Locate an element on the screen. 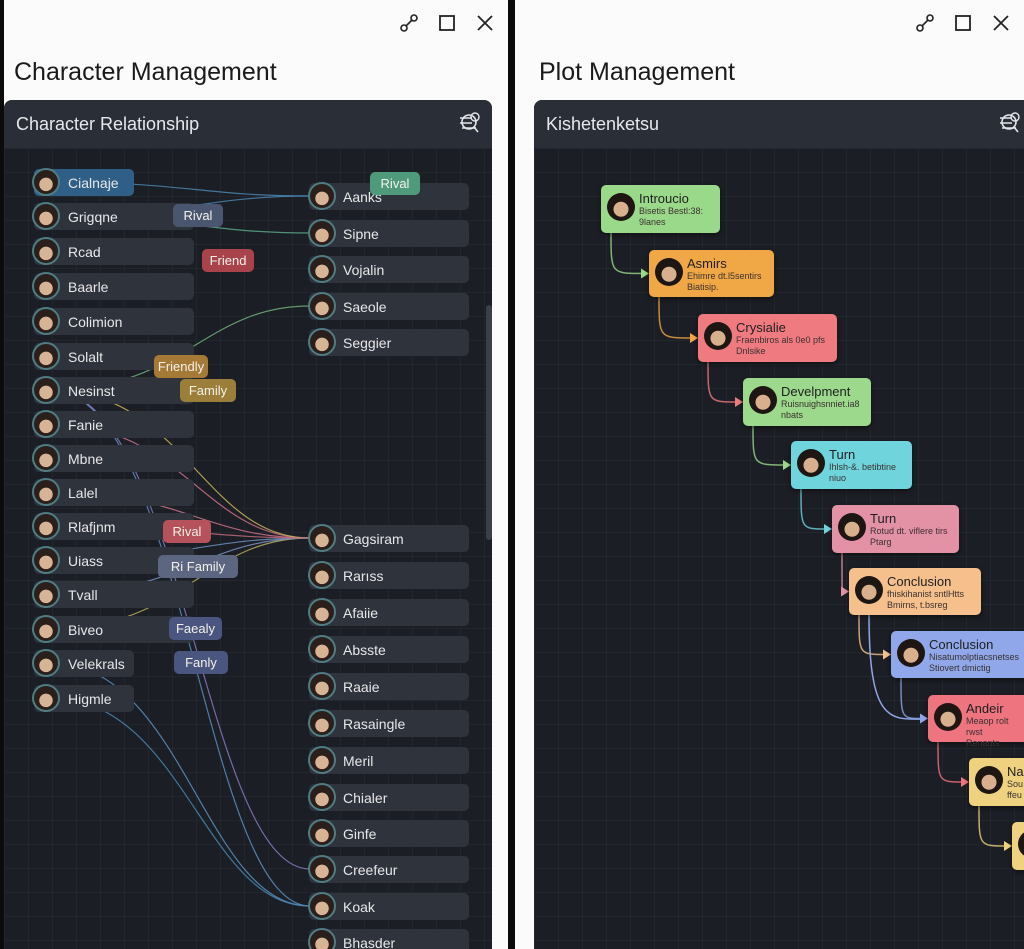 Image resolution: width=1024 pixels, height=949 pixels. panel-header: Character Relationship is located at coordinates (248, 124).